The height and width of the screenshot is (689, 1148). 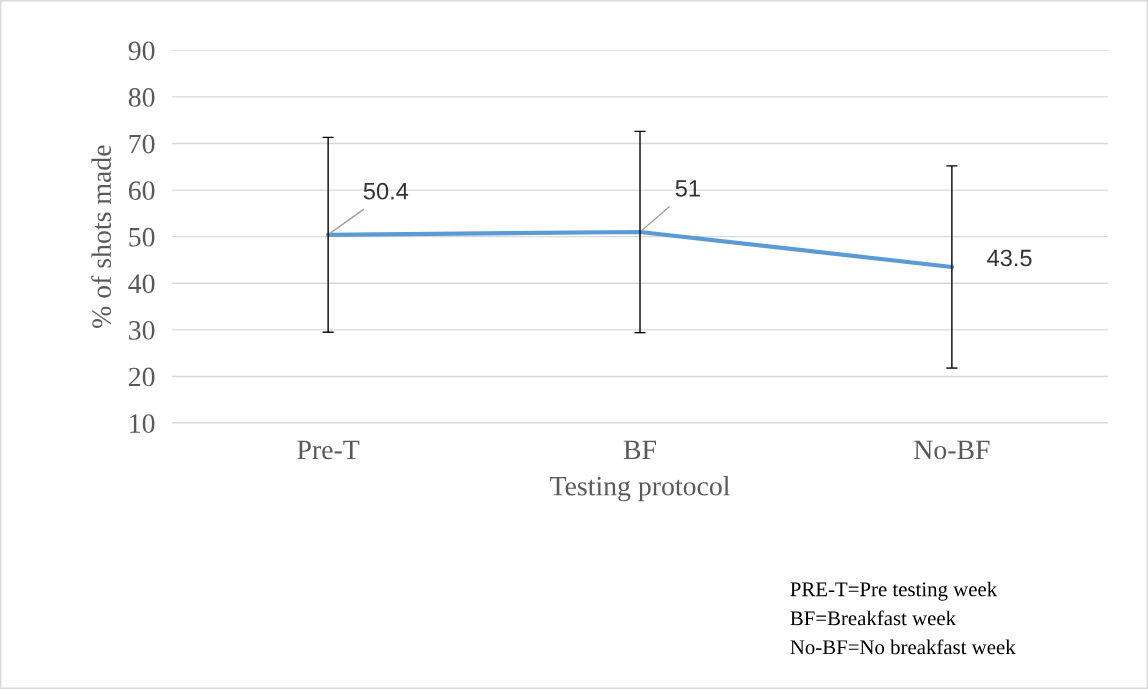 What do you see at coordinates (894, 591) in the screenshot?
I see `text: PRE-T=Pre testing week` at bounding box center [894, 591].